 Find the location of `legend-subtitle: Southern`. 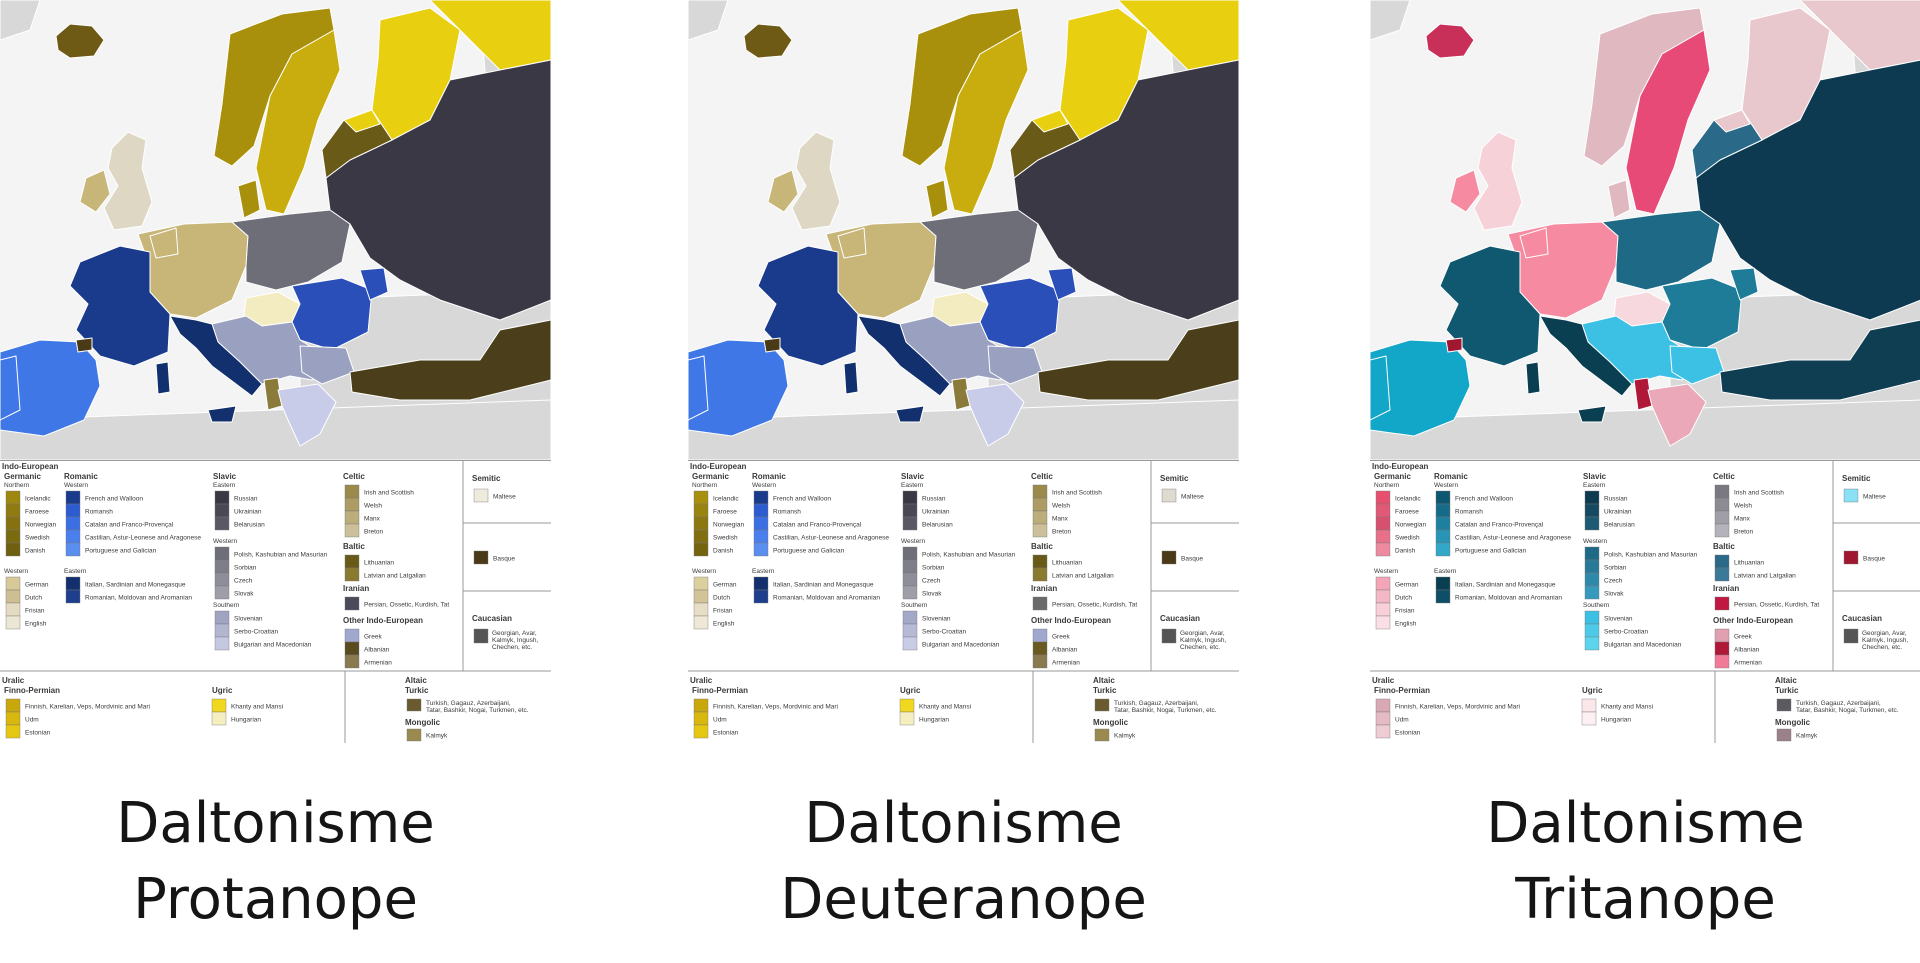

legend-subtitle: Southern is located at coordinates (914, 605).